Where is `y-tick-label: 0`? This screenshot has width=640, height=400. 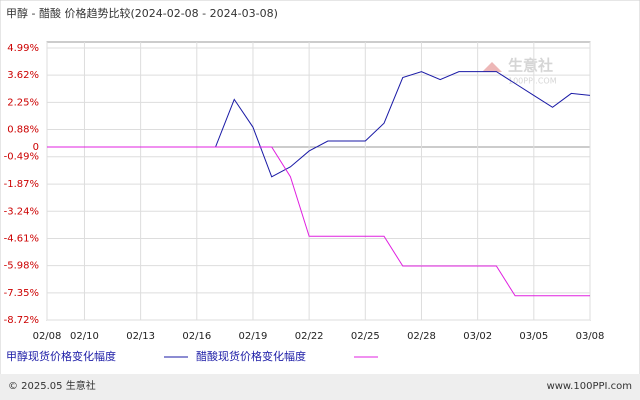
y-tick-label: 0 is located at coordinates (36, 147).